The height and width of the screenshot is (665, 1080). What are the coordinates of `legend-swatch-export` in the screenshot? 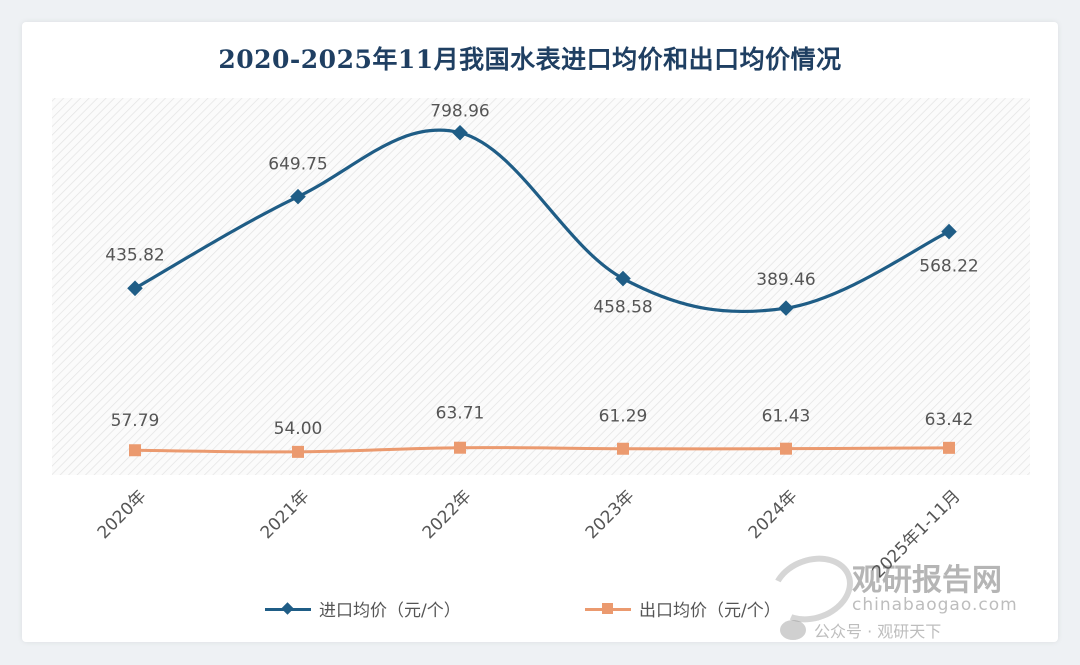 It's located at (608, 609).